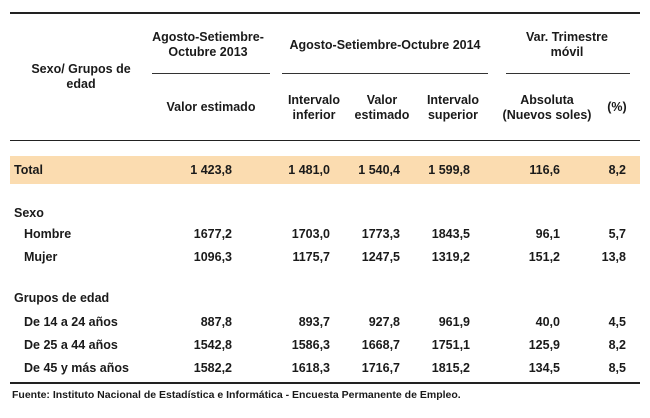 Image resolution: width=650 pixels, height=418 pixels. I want to click on hombre-valor-2013: 1677,2, so click(212, 234).